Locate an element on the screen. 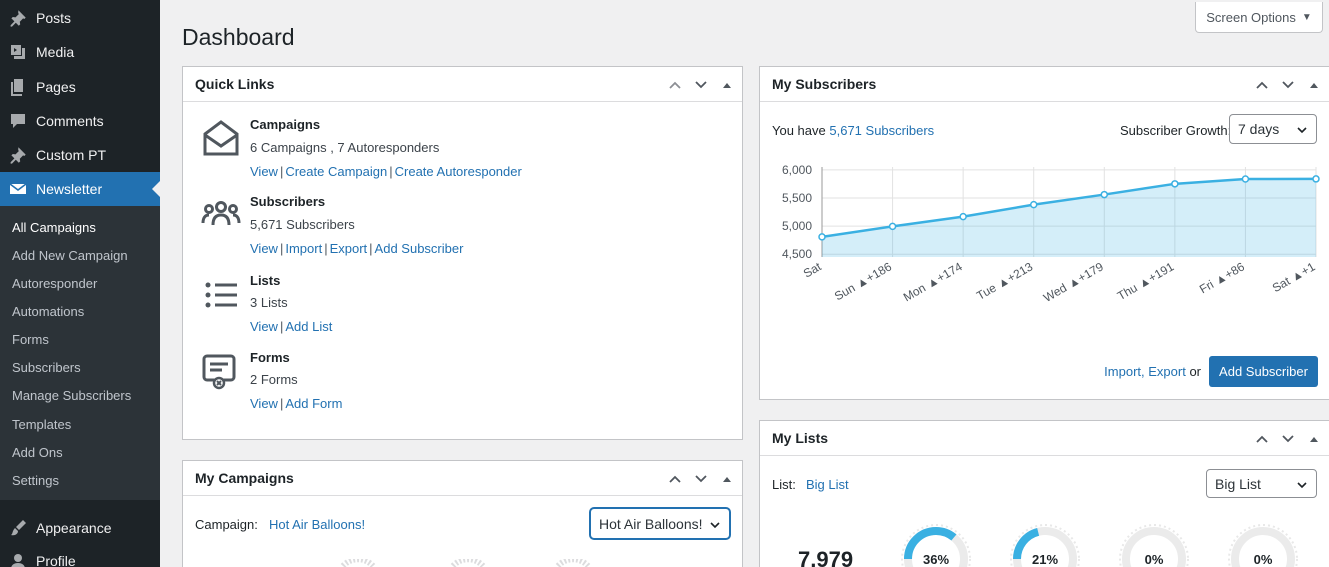 The width and height of the screenshot is (1329, 567). ql-title: Campaigns is located at coordinates (285, 124).